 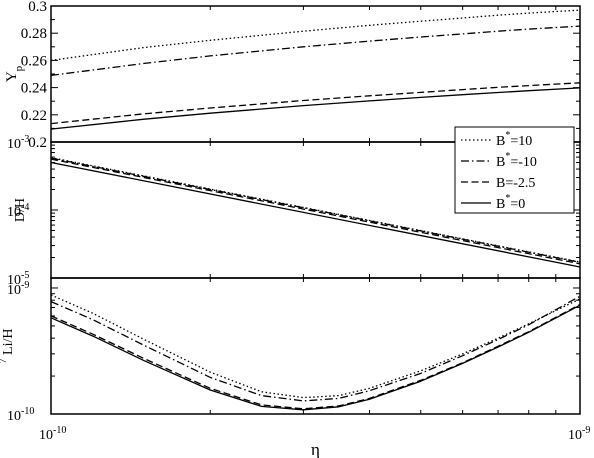 I want to click on y-axis-label: 7 Li/H, so click(x=8, y=346).